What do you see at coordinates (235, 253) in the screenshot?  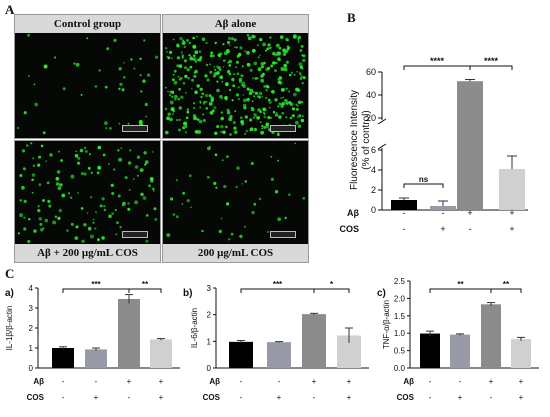 I see `micrograph-label: 200 μg/mL COS` at bounding box center [235, 253].